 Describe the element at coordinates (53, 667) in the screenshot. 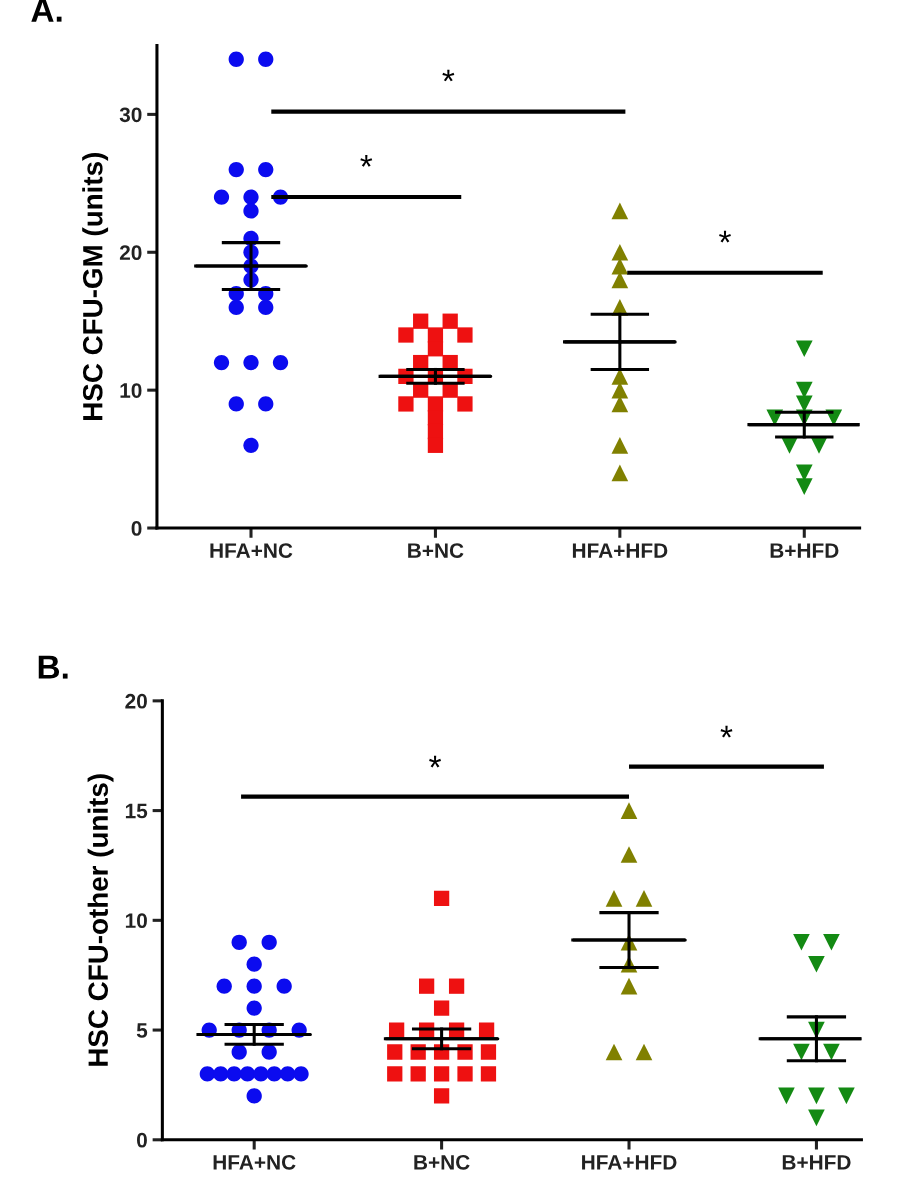

I see `chart-title: B.` at that location.